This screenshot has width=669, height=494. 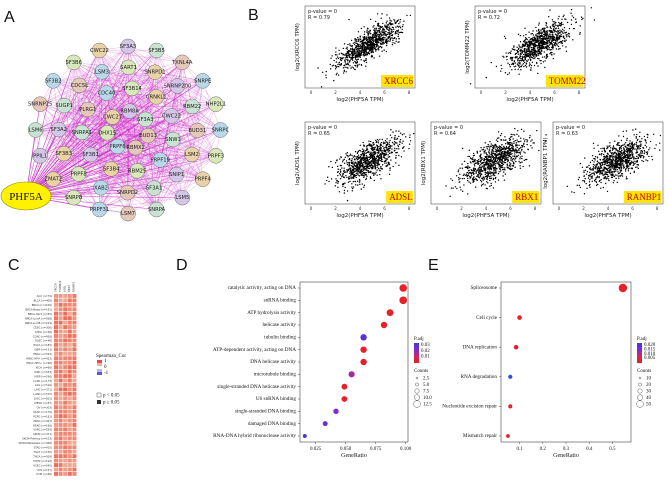 What do you see at coordinates (567, 81) in the screenshot?
I see `gene-tag: TOMM22` at bounding box center [567, 81].